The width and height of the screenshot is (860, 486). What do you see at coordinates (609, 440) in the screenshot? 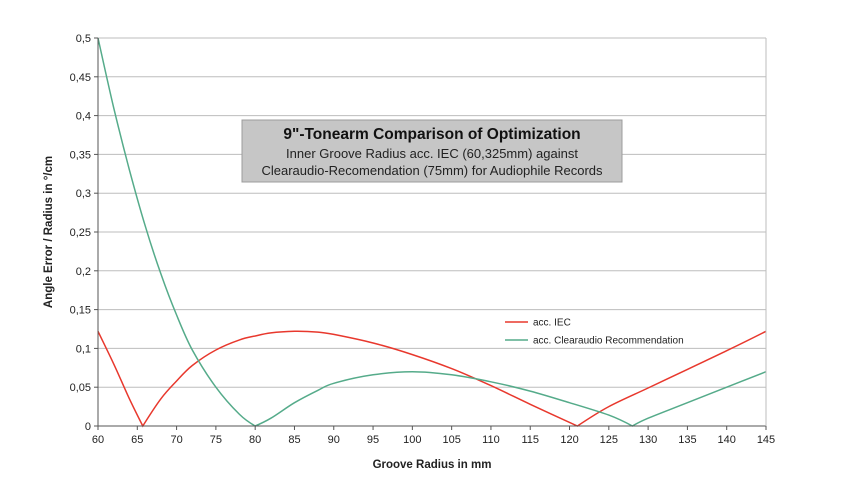
I see `x-tick-label: 125` at bounding box center [609, 440].